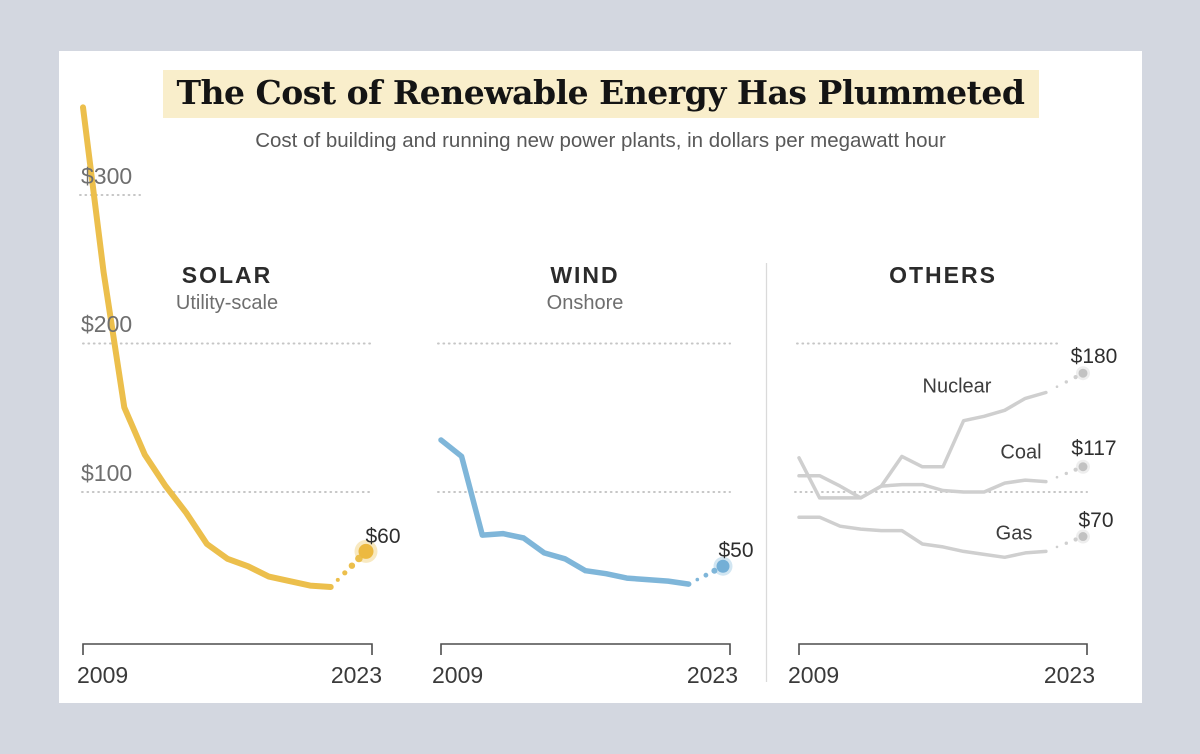  What do you see at coordinates (227, 649) in the screenshot?
I see `x-axis-solar` at bounding box center [227, 649].